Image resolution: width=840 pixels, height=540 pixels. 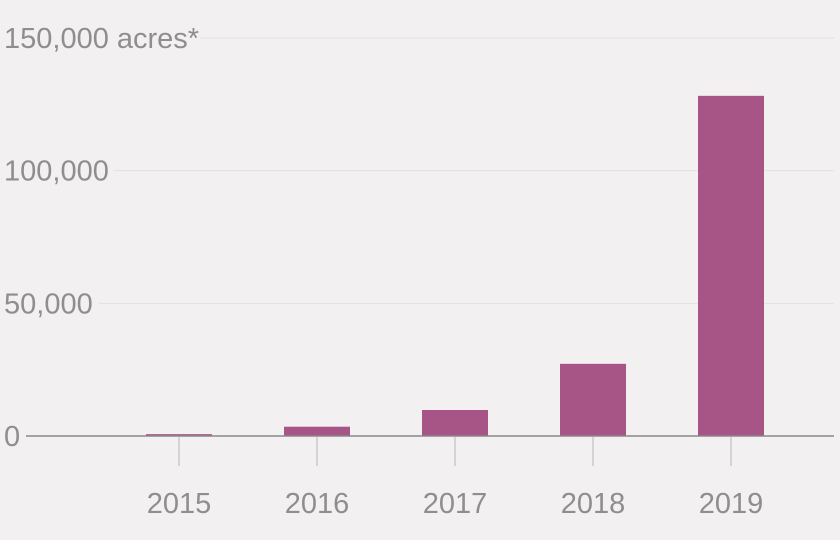 I want to click on x-tick-label: 2017, so click(x=455, y=504).